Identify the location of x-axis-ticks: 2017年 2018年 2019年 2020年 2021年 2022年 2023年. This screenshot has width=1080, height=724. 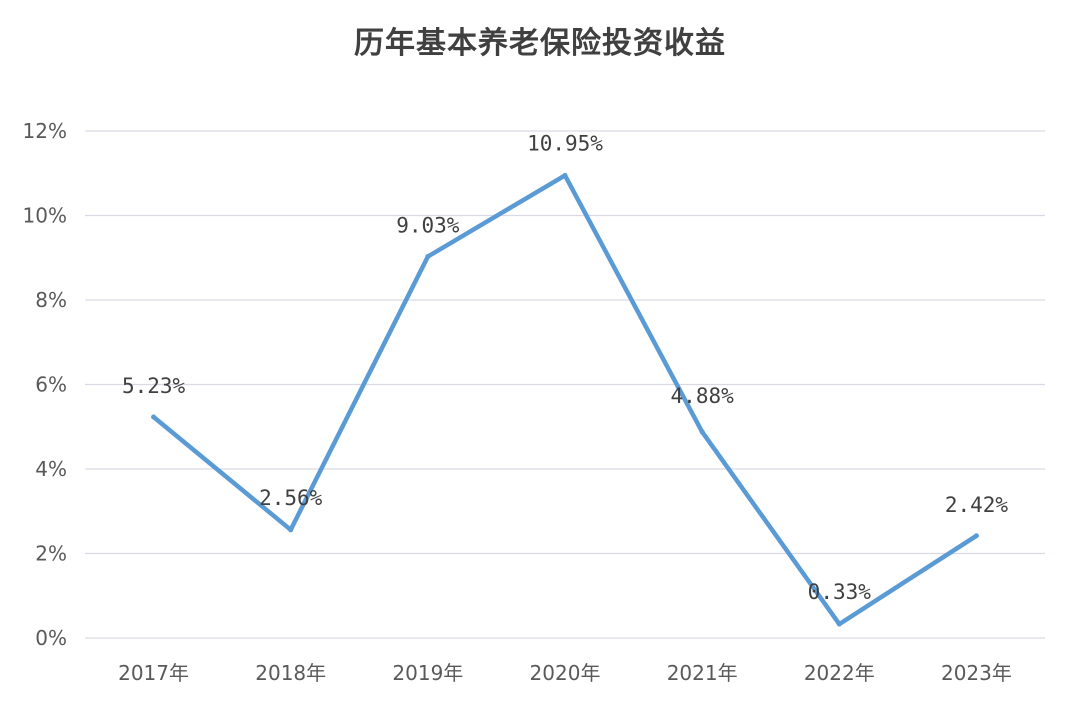
(565, 673).